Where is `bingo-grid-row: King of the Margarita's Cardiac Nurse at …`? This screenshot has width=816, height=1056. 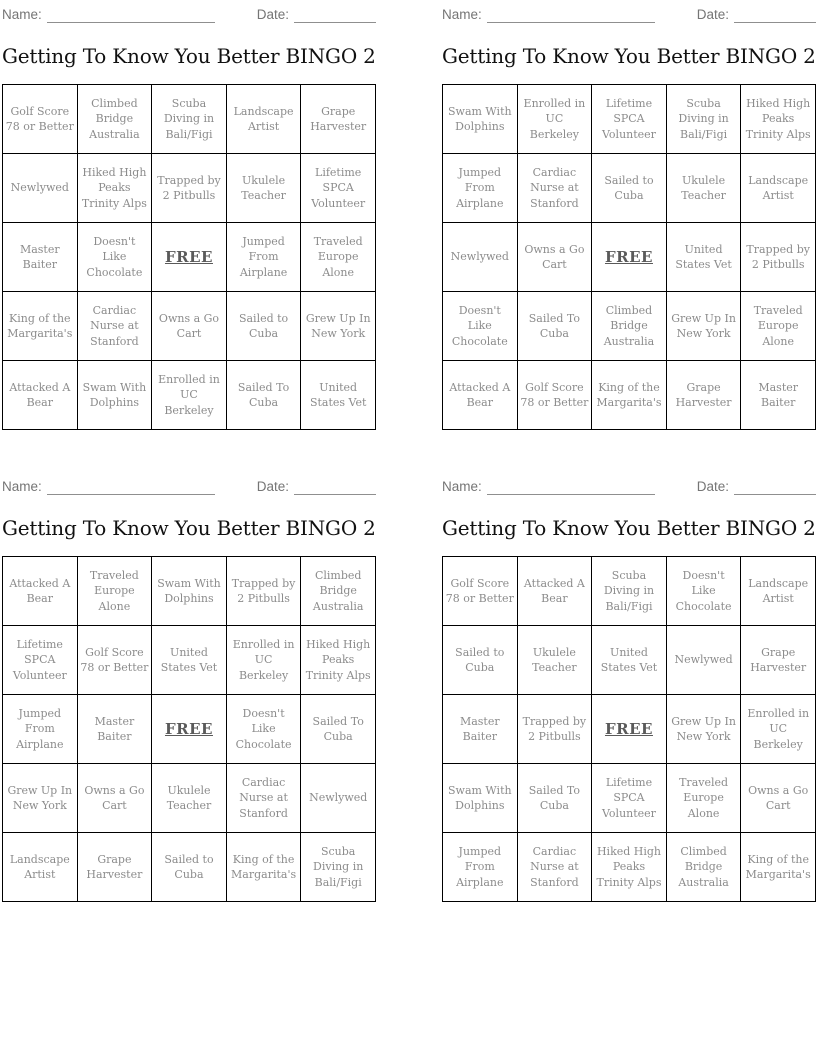
bingo-grid-row: King of the Margarita's Cardiac Nurse at … is located at coordinates (189, 326).